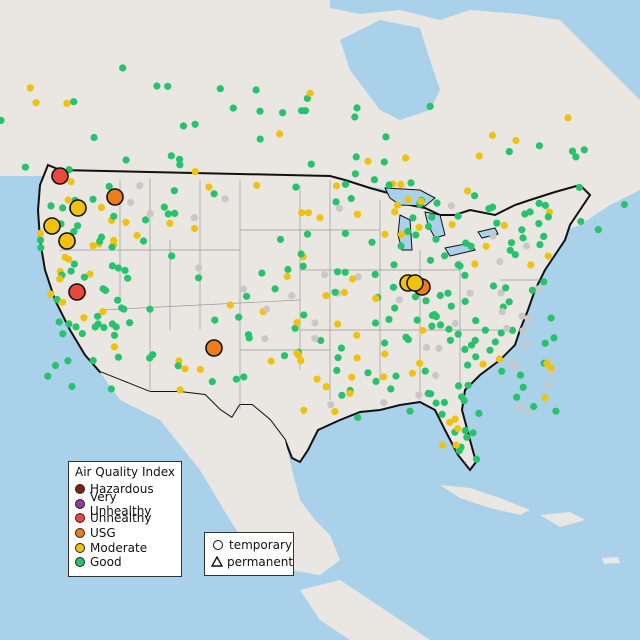  What do you see at coordinates (249, 562) in the screenshot?
I see `legend-item-permanent: permanent` at bounding box center [249, 562].